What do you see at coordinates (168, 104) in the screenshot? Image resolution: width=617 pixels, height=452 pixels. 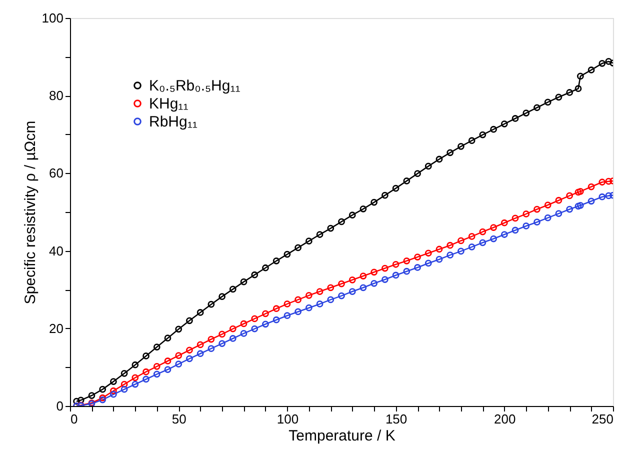 I see `legend-label: KHg₁₁` at bounding box center [168, 104].